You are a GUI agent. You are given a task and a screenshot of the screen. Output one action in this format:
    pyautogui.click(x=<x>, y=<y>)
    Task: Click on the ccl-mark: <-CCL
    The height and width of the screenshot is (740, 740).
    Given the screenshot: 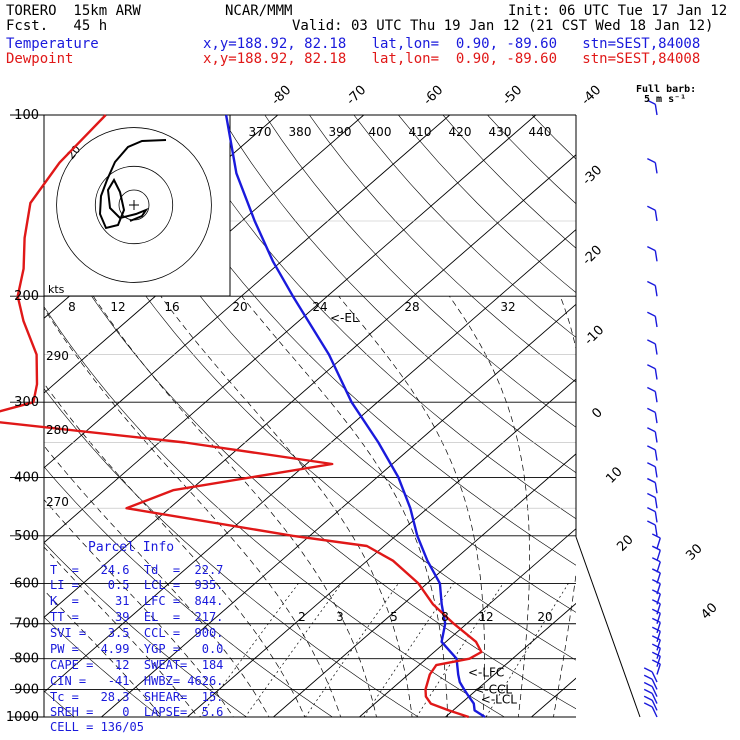 What is the action you would take?
    pyautogui.click(x=493, y=689)
    